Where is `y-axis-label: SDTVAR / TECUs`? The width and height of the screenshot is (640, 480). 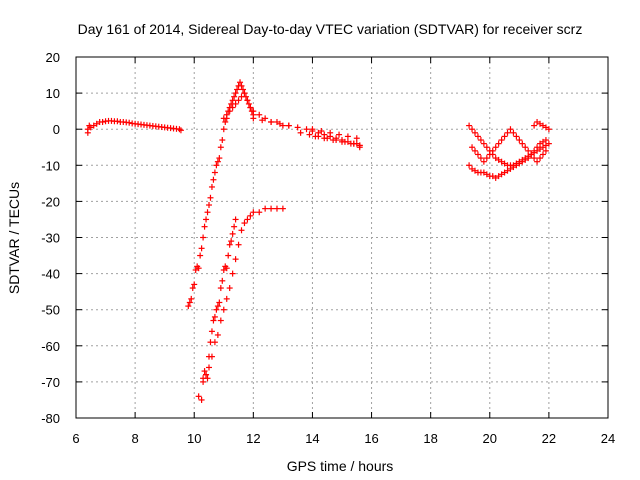
y-axis-label: SDTVAR / TECUs is located at coordinates (14, 238).